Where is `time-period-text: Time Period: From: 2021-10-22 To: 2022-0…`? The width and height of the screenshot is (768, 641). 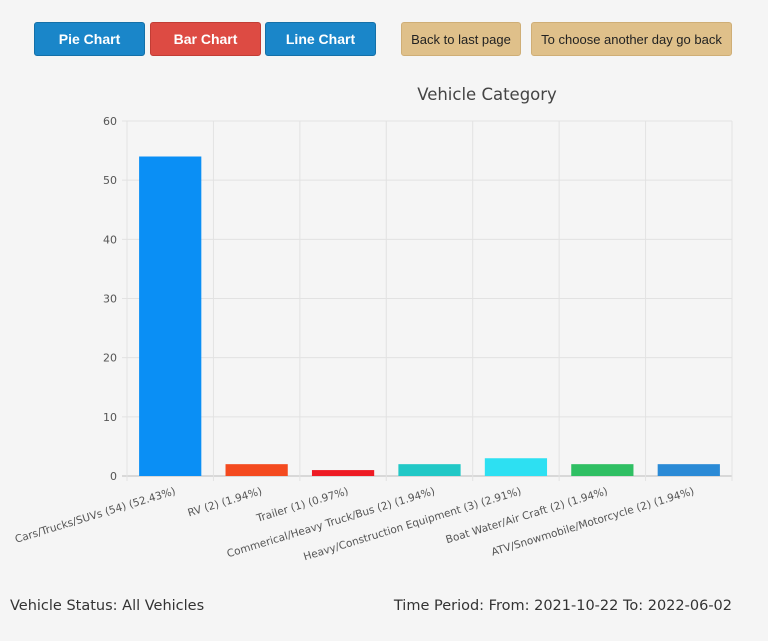
time-period-text: Time Period: From: 2021-10-22 To: 2022-0… is located at coordinates (562, 606).